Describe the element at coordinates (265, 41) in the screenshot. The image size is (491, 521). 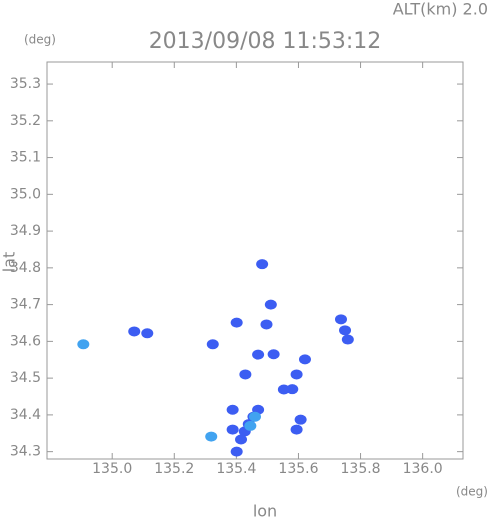
I see `chart-title: 2013/09/08 11:53:12` at that location.